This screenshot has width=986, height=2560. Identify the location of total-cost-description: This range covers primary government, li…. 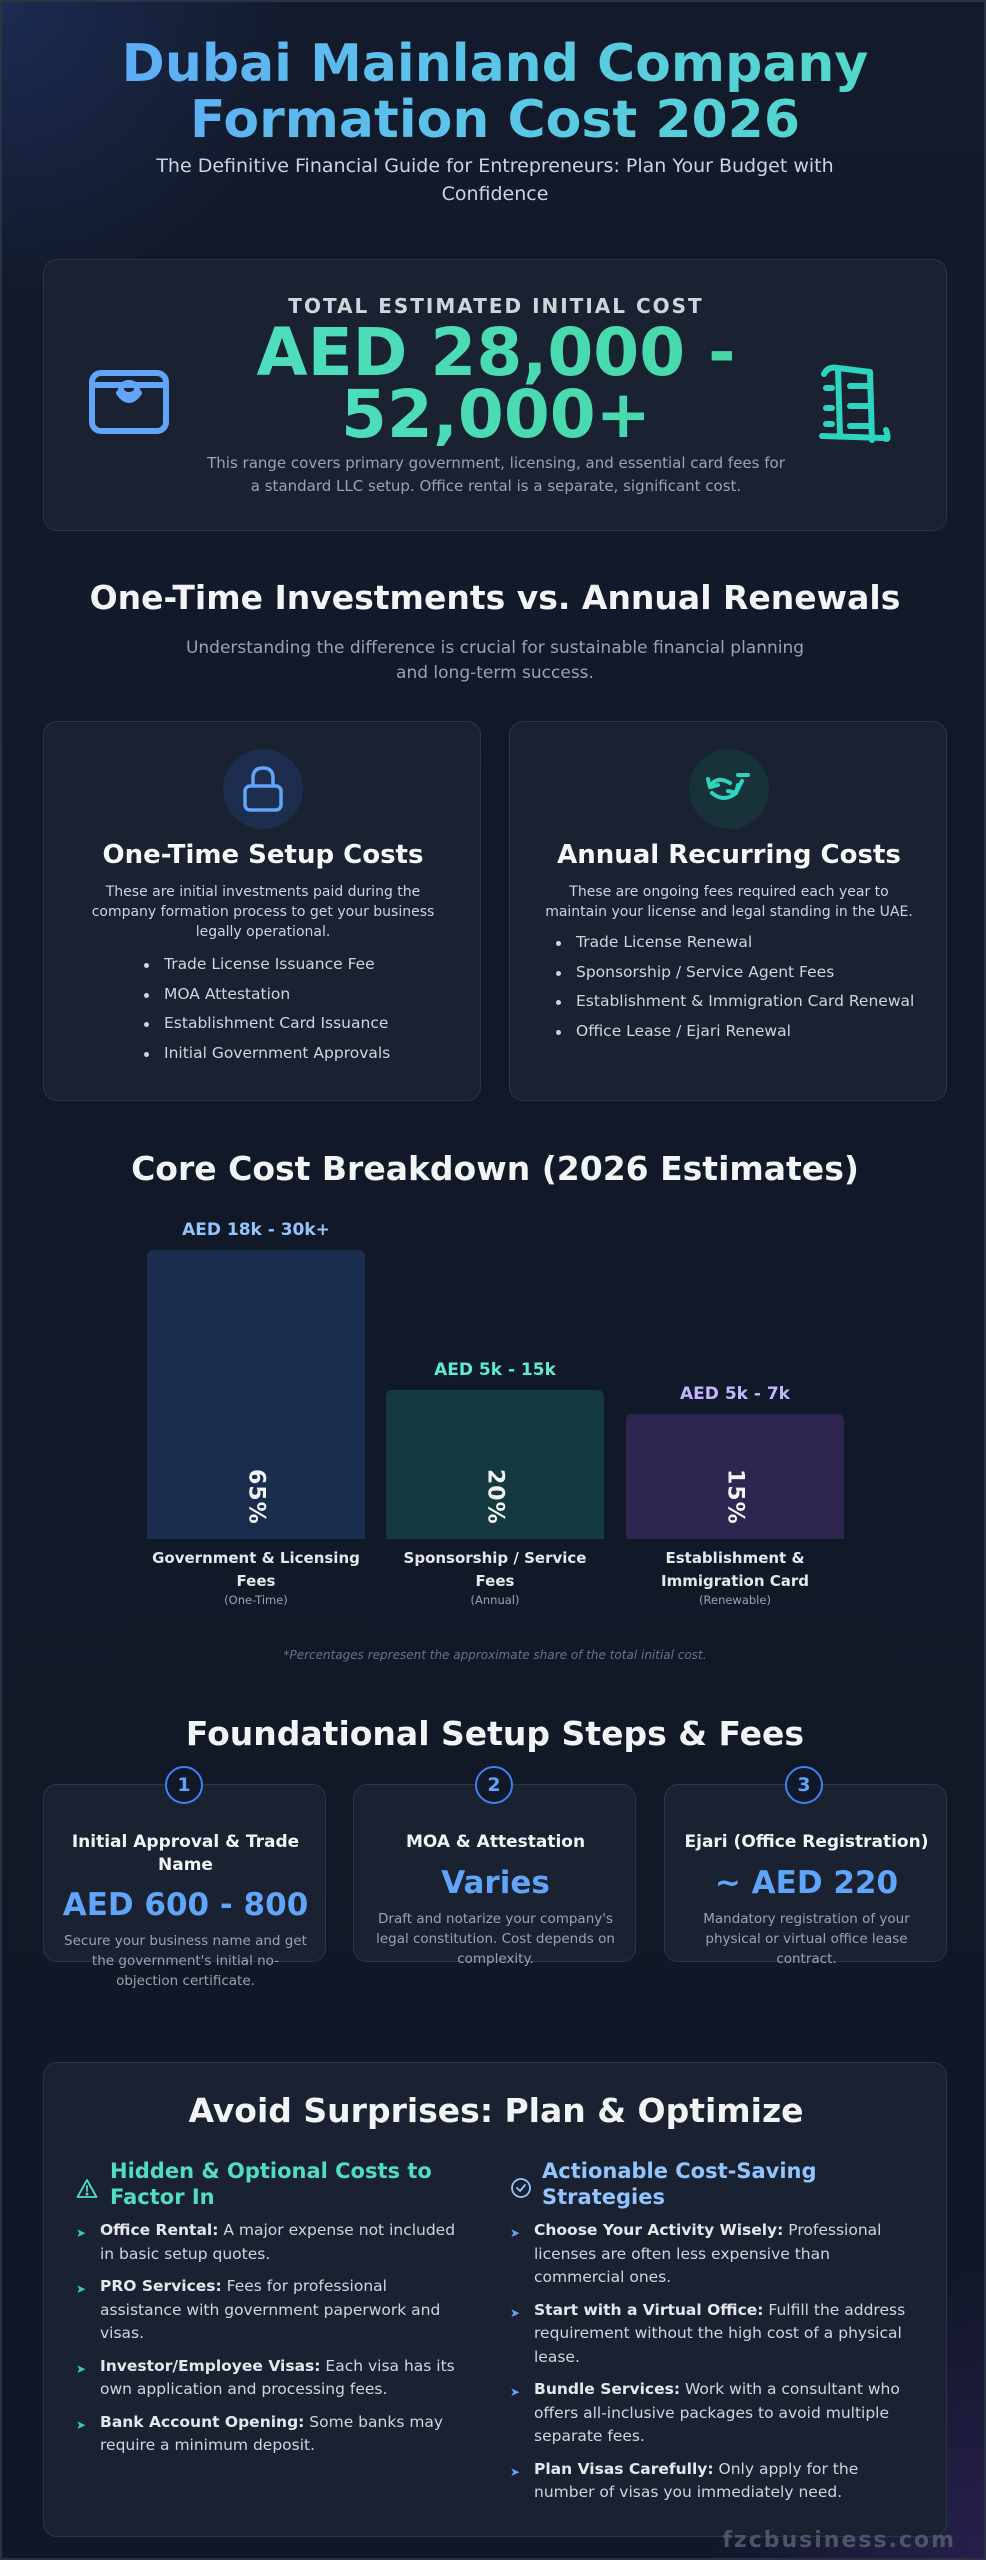
(496, 474).